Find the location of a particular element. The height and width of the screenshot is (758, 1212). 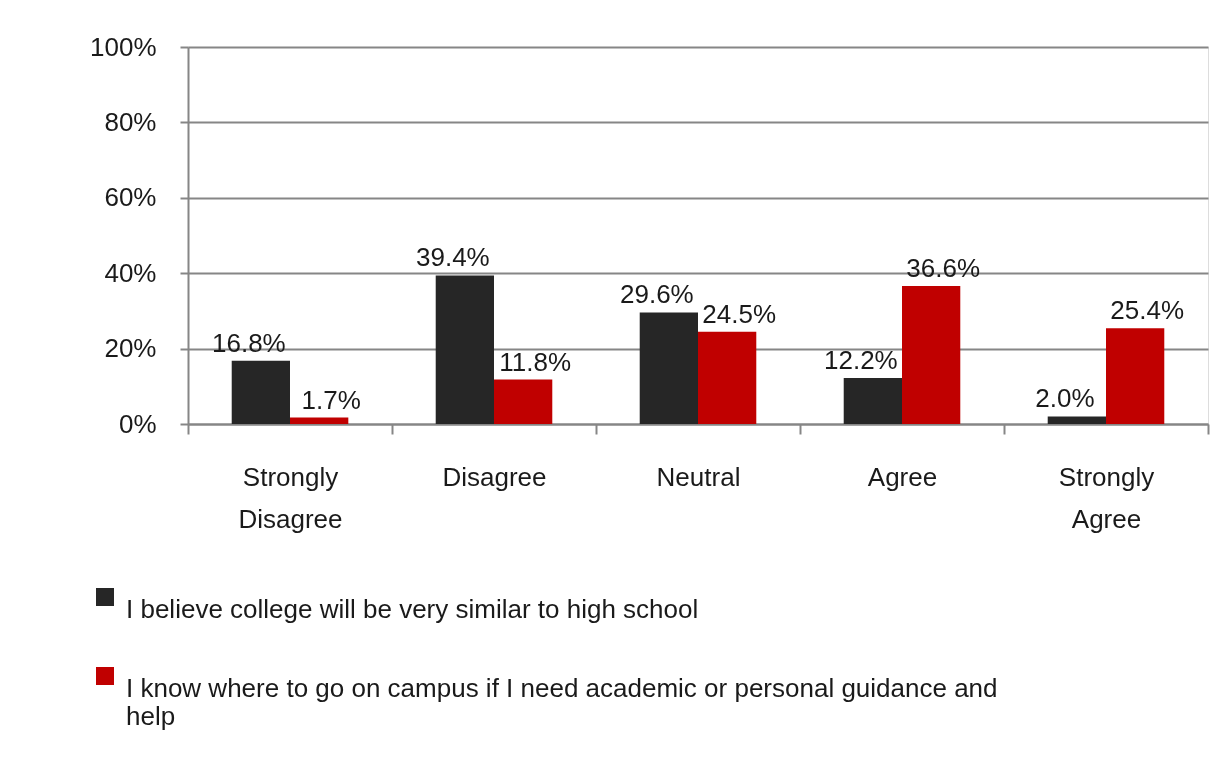

data-label: 29.6% is located at coordinates (656, 294).